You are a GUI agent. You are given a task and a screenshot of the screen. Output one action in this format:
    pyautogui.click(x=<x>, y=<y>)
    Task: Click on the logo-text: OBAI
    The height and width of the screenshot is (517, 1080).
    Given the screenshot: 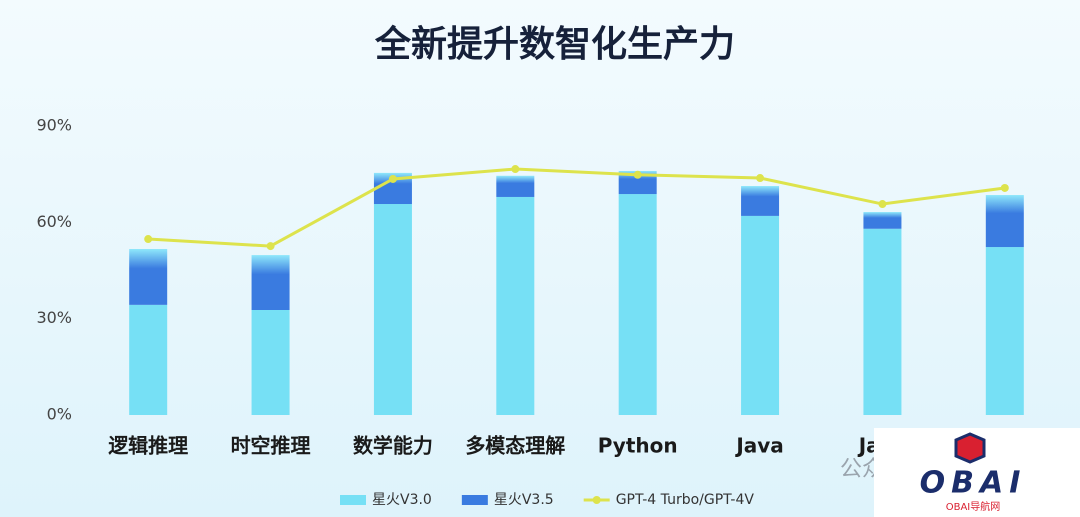 What is the action you would take?
    pyautogui.click(x=973, y=483)
    